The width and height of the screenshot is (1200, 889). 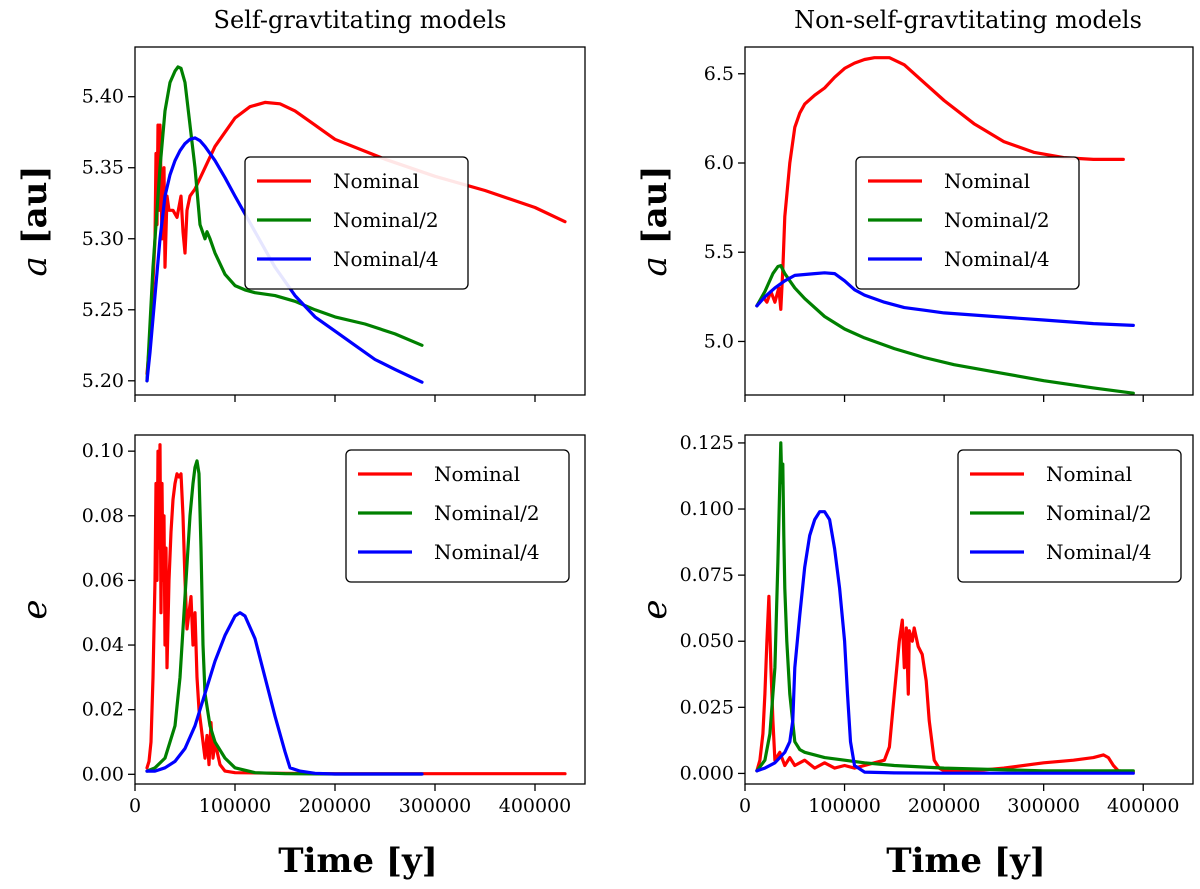 I want to click on y-tick-label: 5.35, so click(x=103, y=168).